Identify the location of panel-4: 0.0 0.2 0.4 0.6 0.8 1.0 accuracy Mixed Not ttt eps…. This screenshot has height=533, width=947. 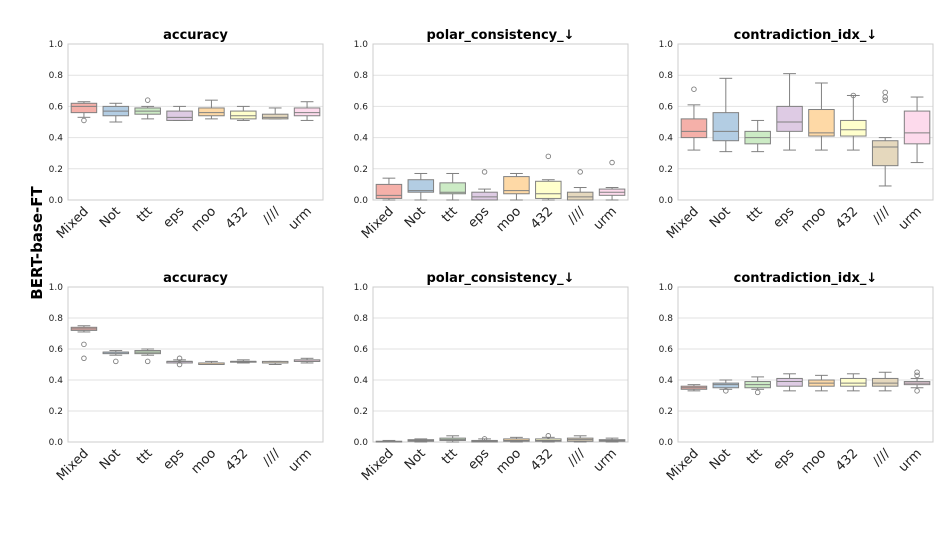
(186, 377).